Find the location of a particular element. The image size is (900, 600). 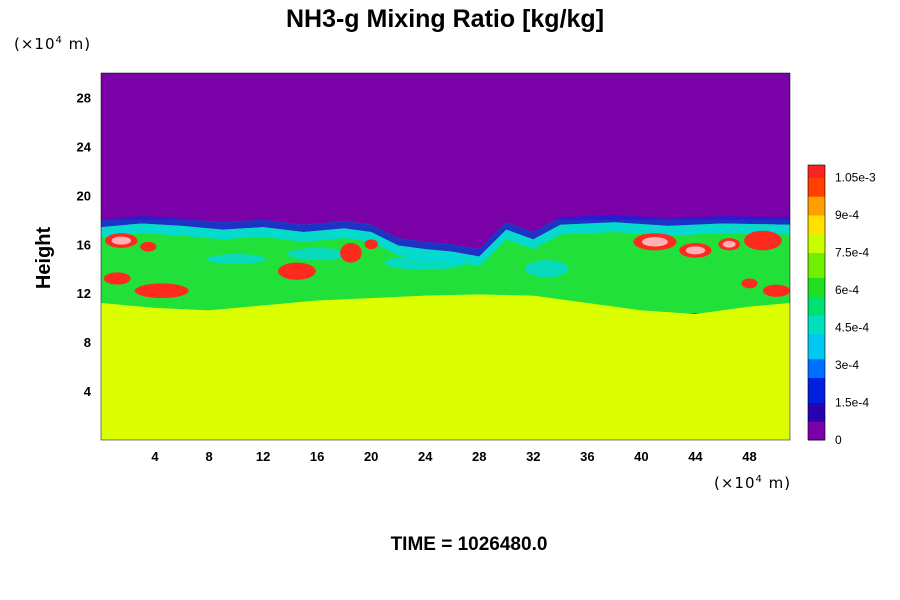

colorbar-labels: 1.05e-3 9e-4 7.5e-4 6e-4 4.5e-4 3e-4 1.5e-4 0 is located at coordinates (855, 309).